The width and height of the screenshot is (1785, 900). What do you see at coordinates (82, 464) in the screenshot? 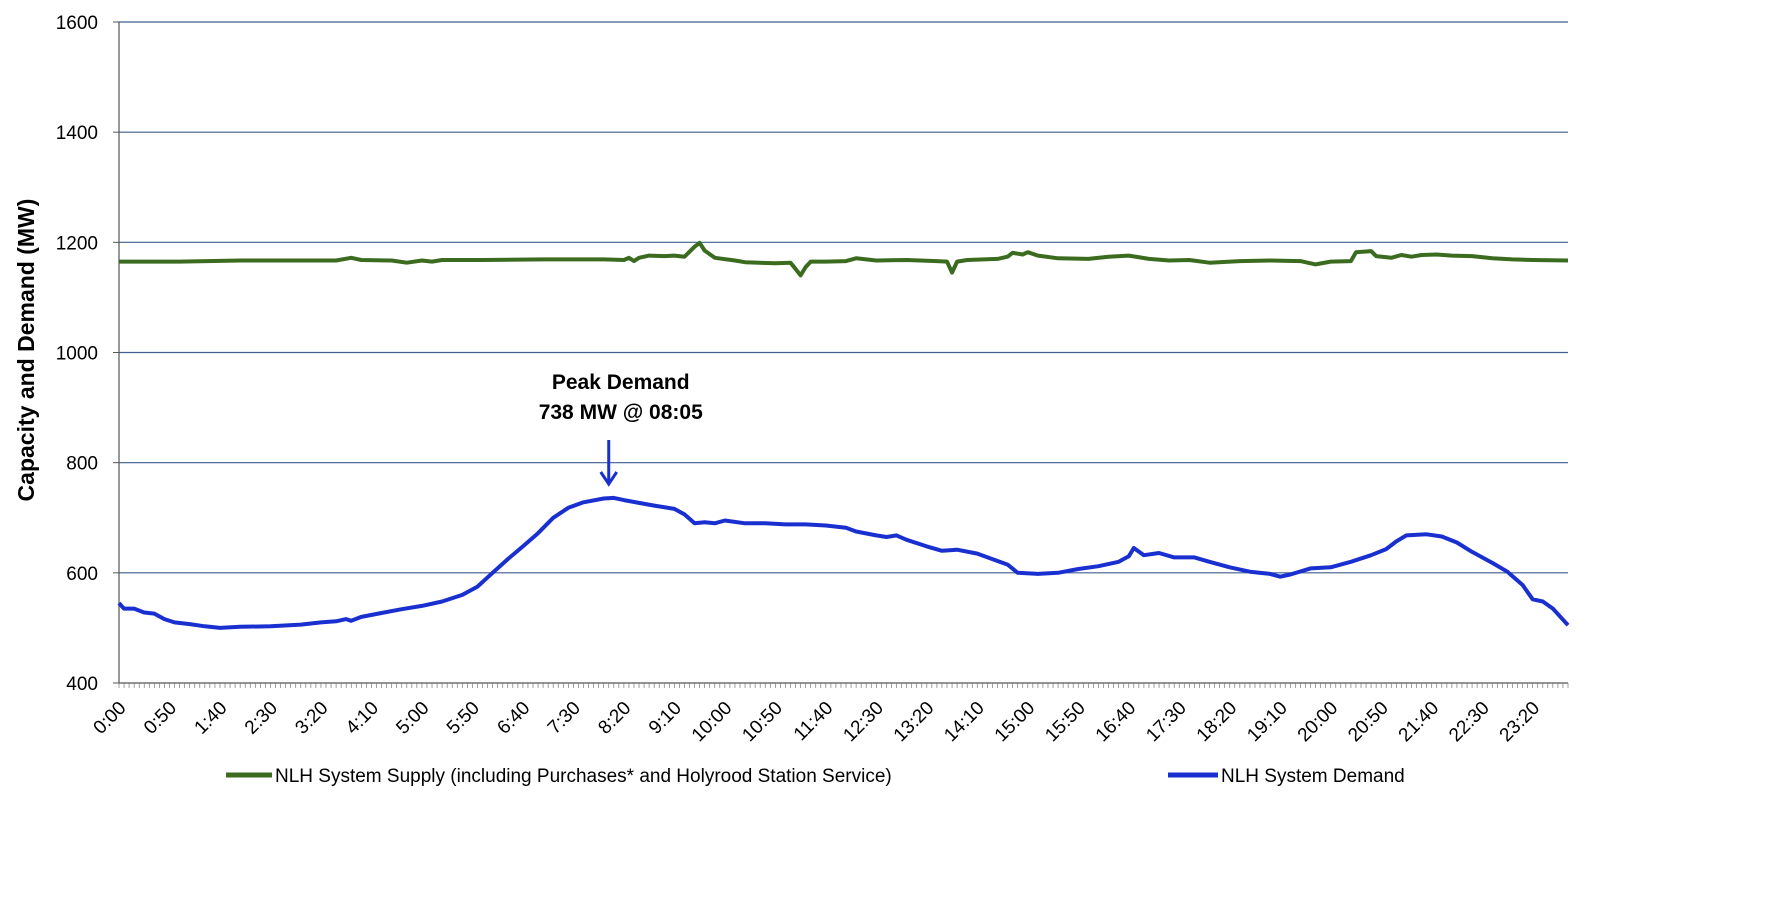
I see `y-tick-label: 800` at bounding box center [82, 464].